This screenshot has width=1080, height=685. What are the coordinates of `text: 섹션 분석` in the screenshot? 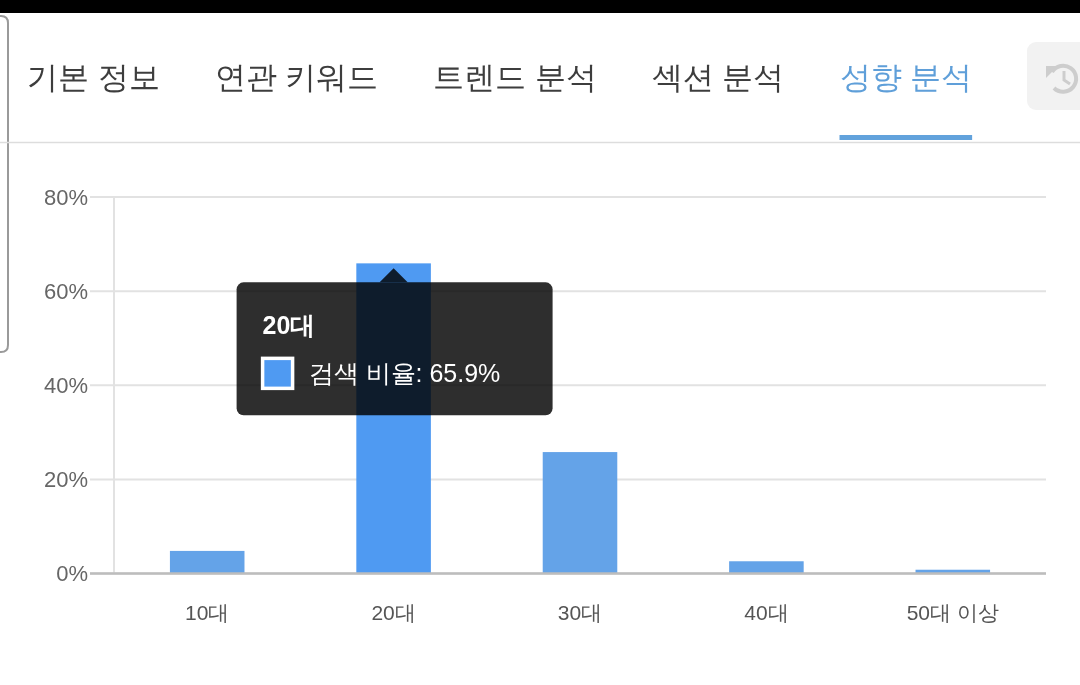 It's located at (718, 77).